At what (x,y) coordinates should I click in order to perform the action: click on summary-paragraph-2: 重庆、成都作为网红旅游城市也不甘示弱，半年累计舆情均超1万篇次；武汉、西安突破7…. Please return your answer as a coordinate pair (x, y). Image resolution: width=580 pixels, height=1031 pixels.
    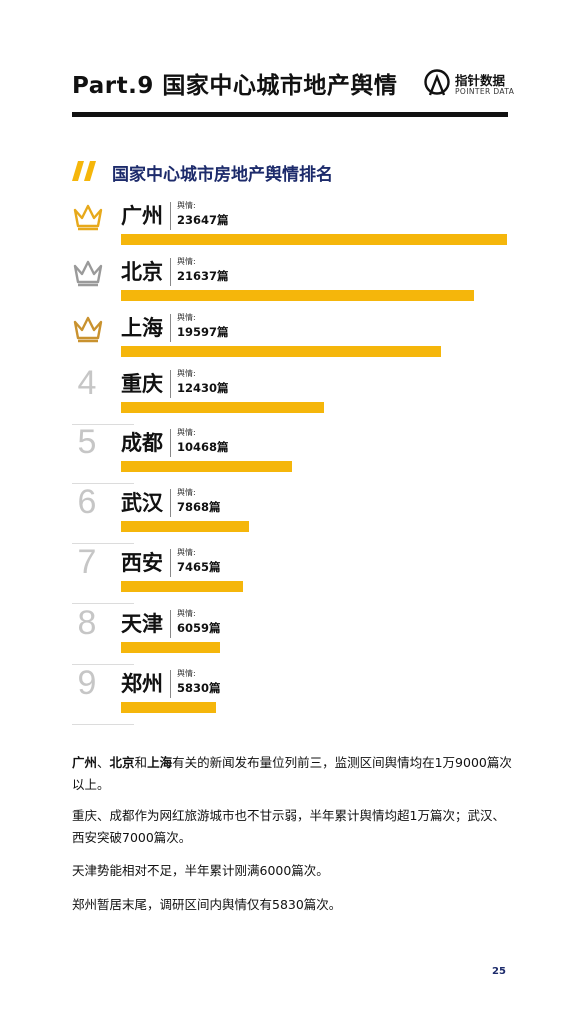
    Looking at the image, I should click on (288, 826).